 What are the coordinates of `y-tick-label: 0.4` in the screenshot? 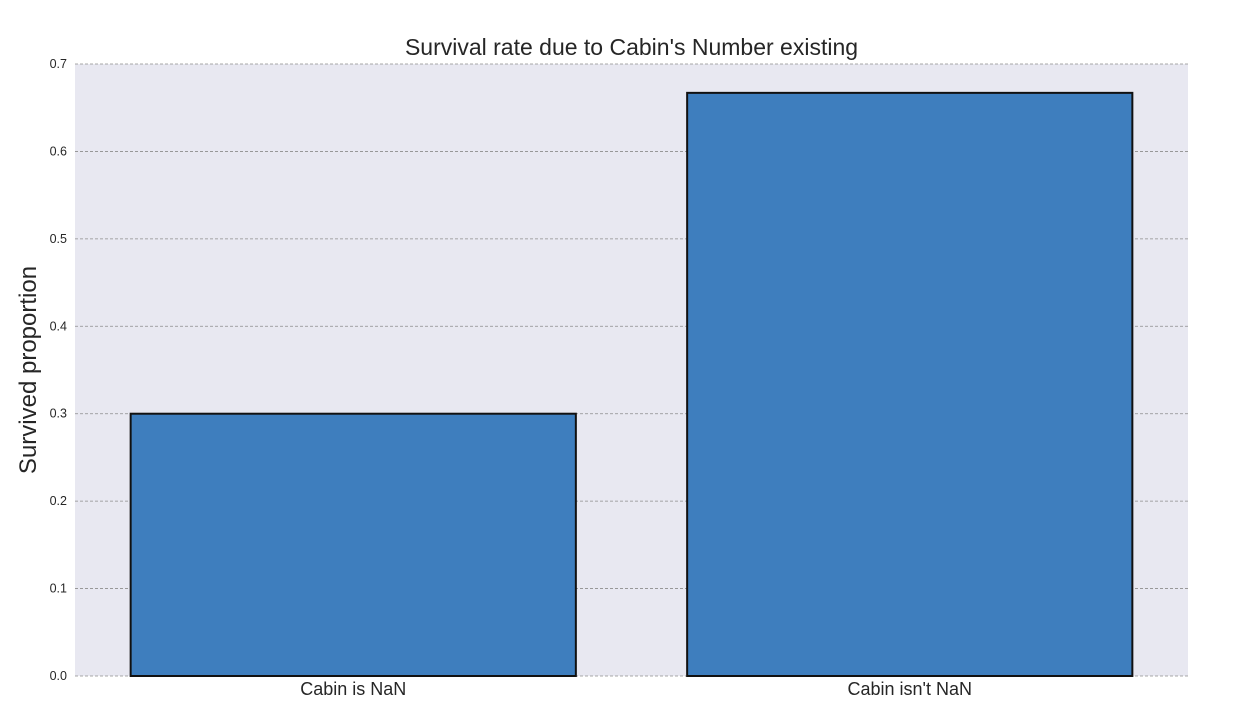 It's located at (58, 326).